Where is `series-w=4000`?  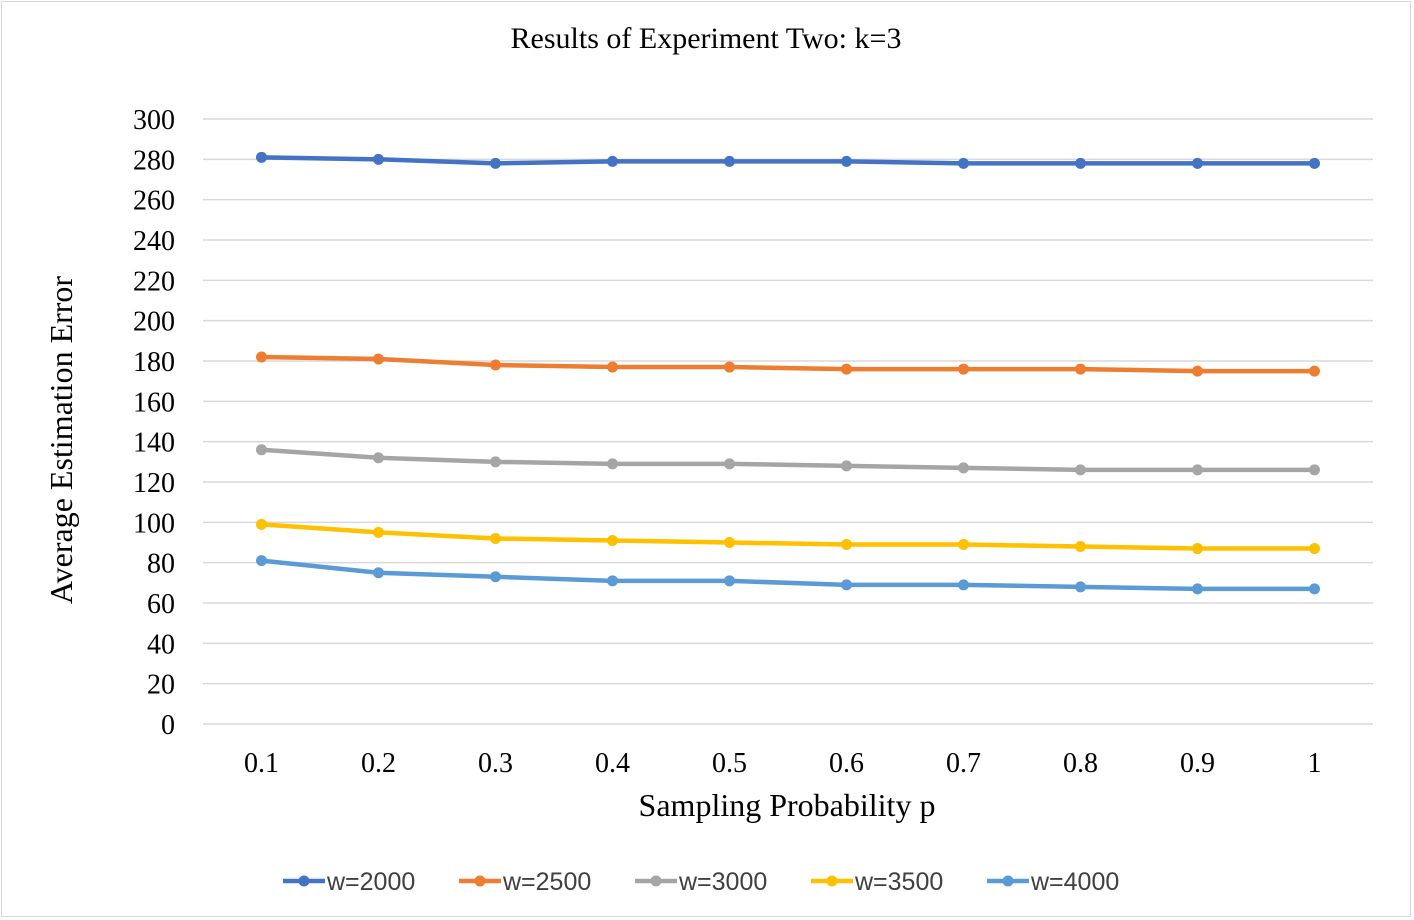 series-w=4000 is located at coordinates (788, 575).